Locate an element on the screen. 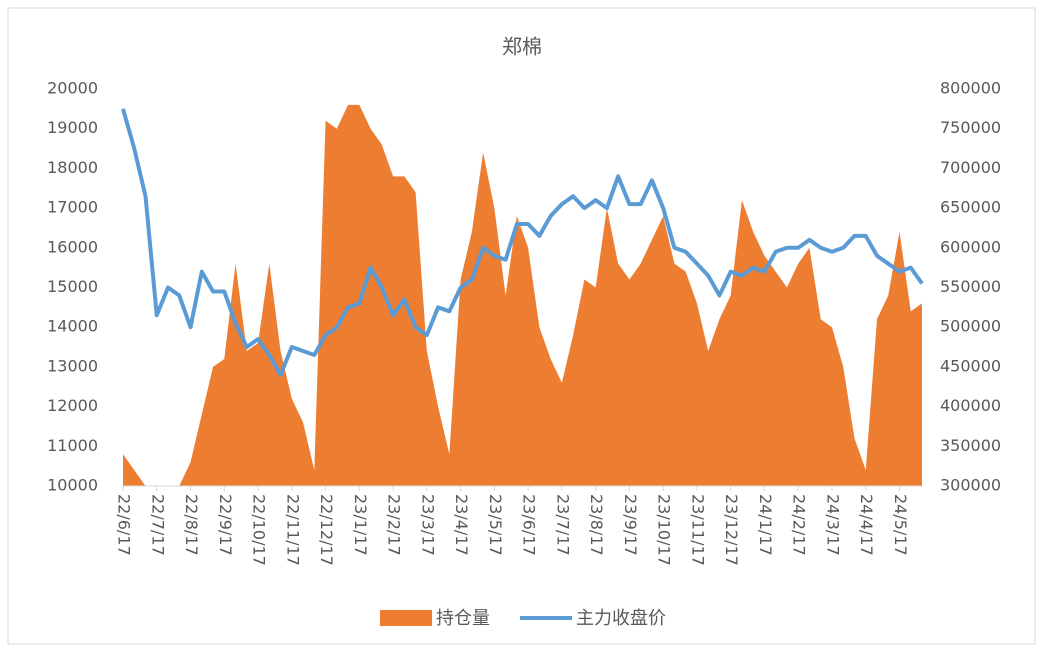 This screenshot has width=1043, height=654. x-tick-label: 23/10/17 is located at coordinates (664, 530).